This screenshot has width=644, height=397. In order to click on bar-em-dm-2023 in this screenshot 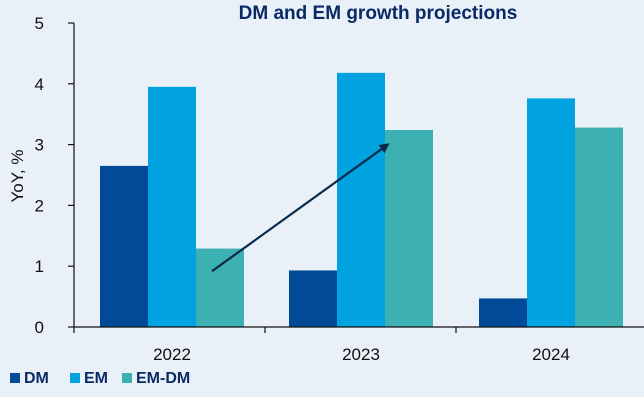, I will do `click(409, 228)`.